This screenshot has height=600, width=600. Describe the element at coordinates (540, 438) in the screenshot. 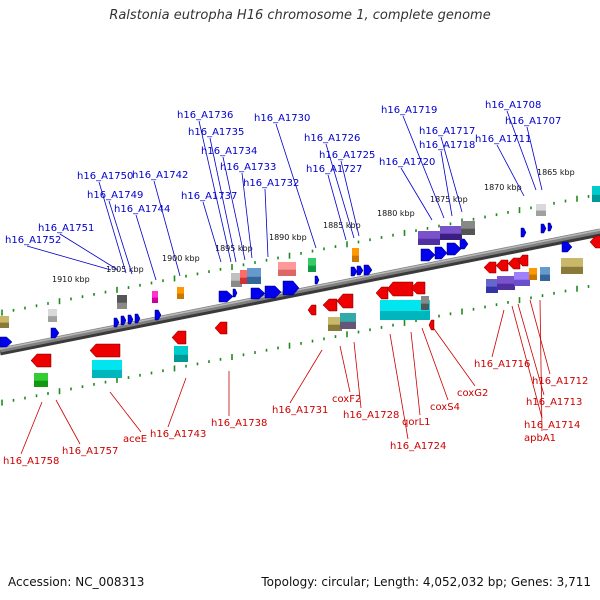

I see `gene-label-reverse: apbA1` at that location.